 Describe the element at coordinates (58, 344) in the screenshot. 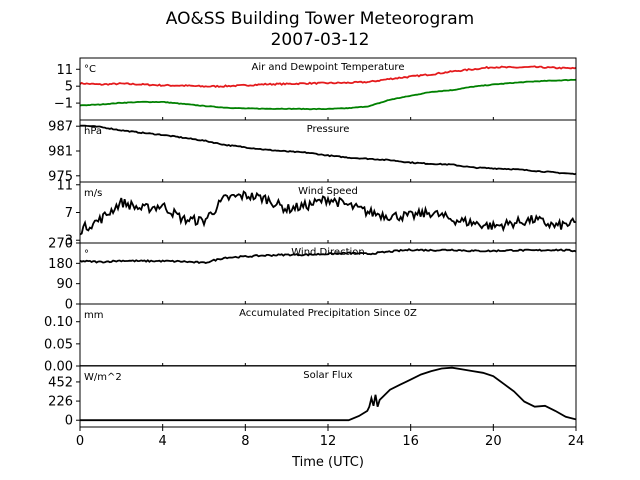

I see `y-tick-label: 0.05` at that location.